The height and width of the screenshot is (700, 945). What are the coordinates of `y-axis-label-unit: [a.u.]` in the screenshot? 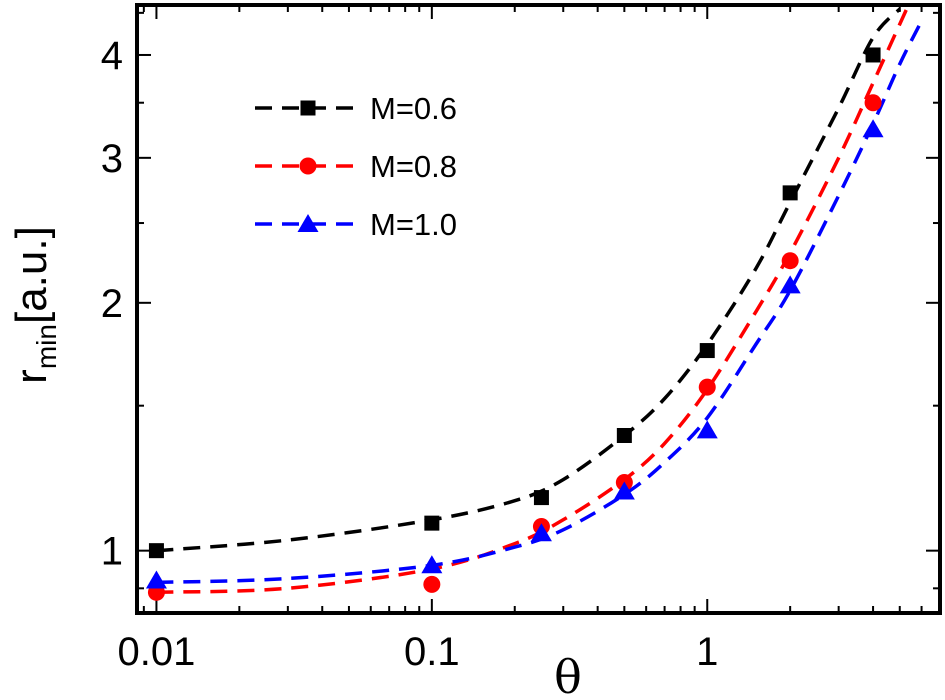 It's located at (31, 275).